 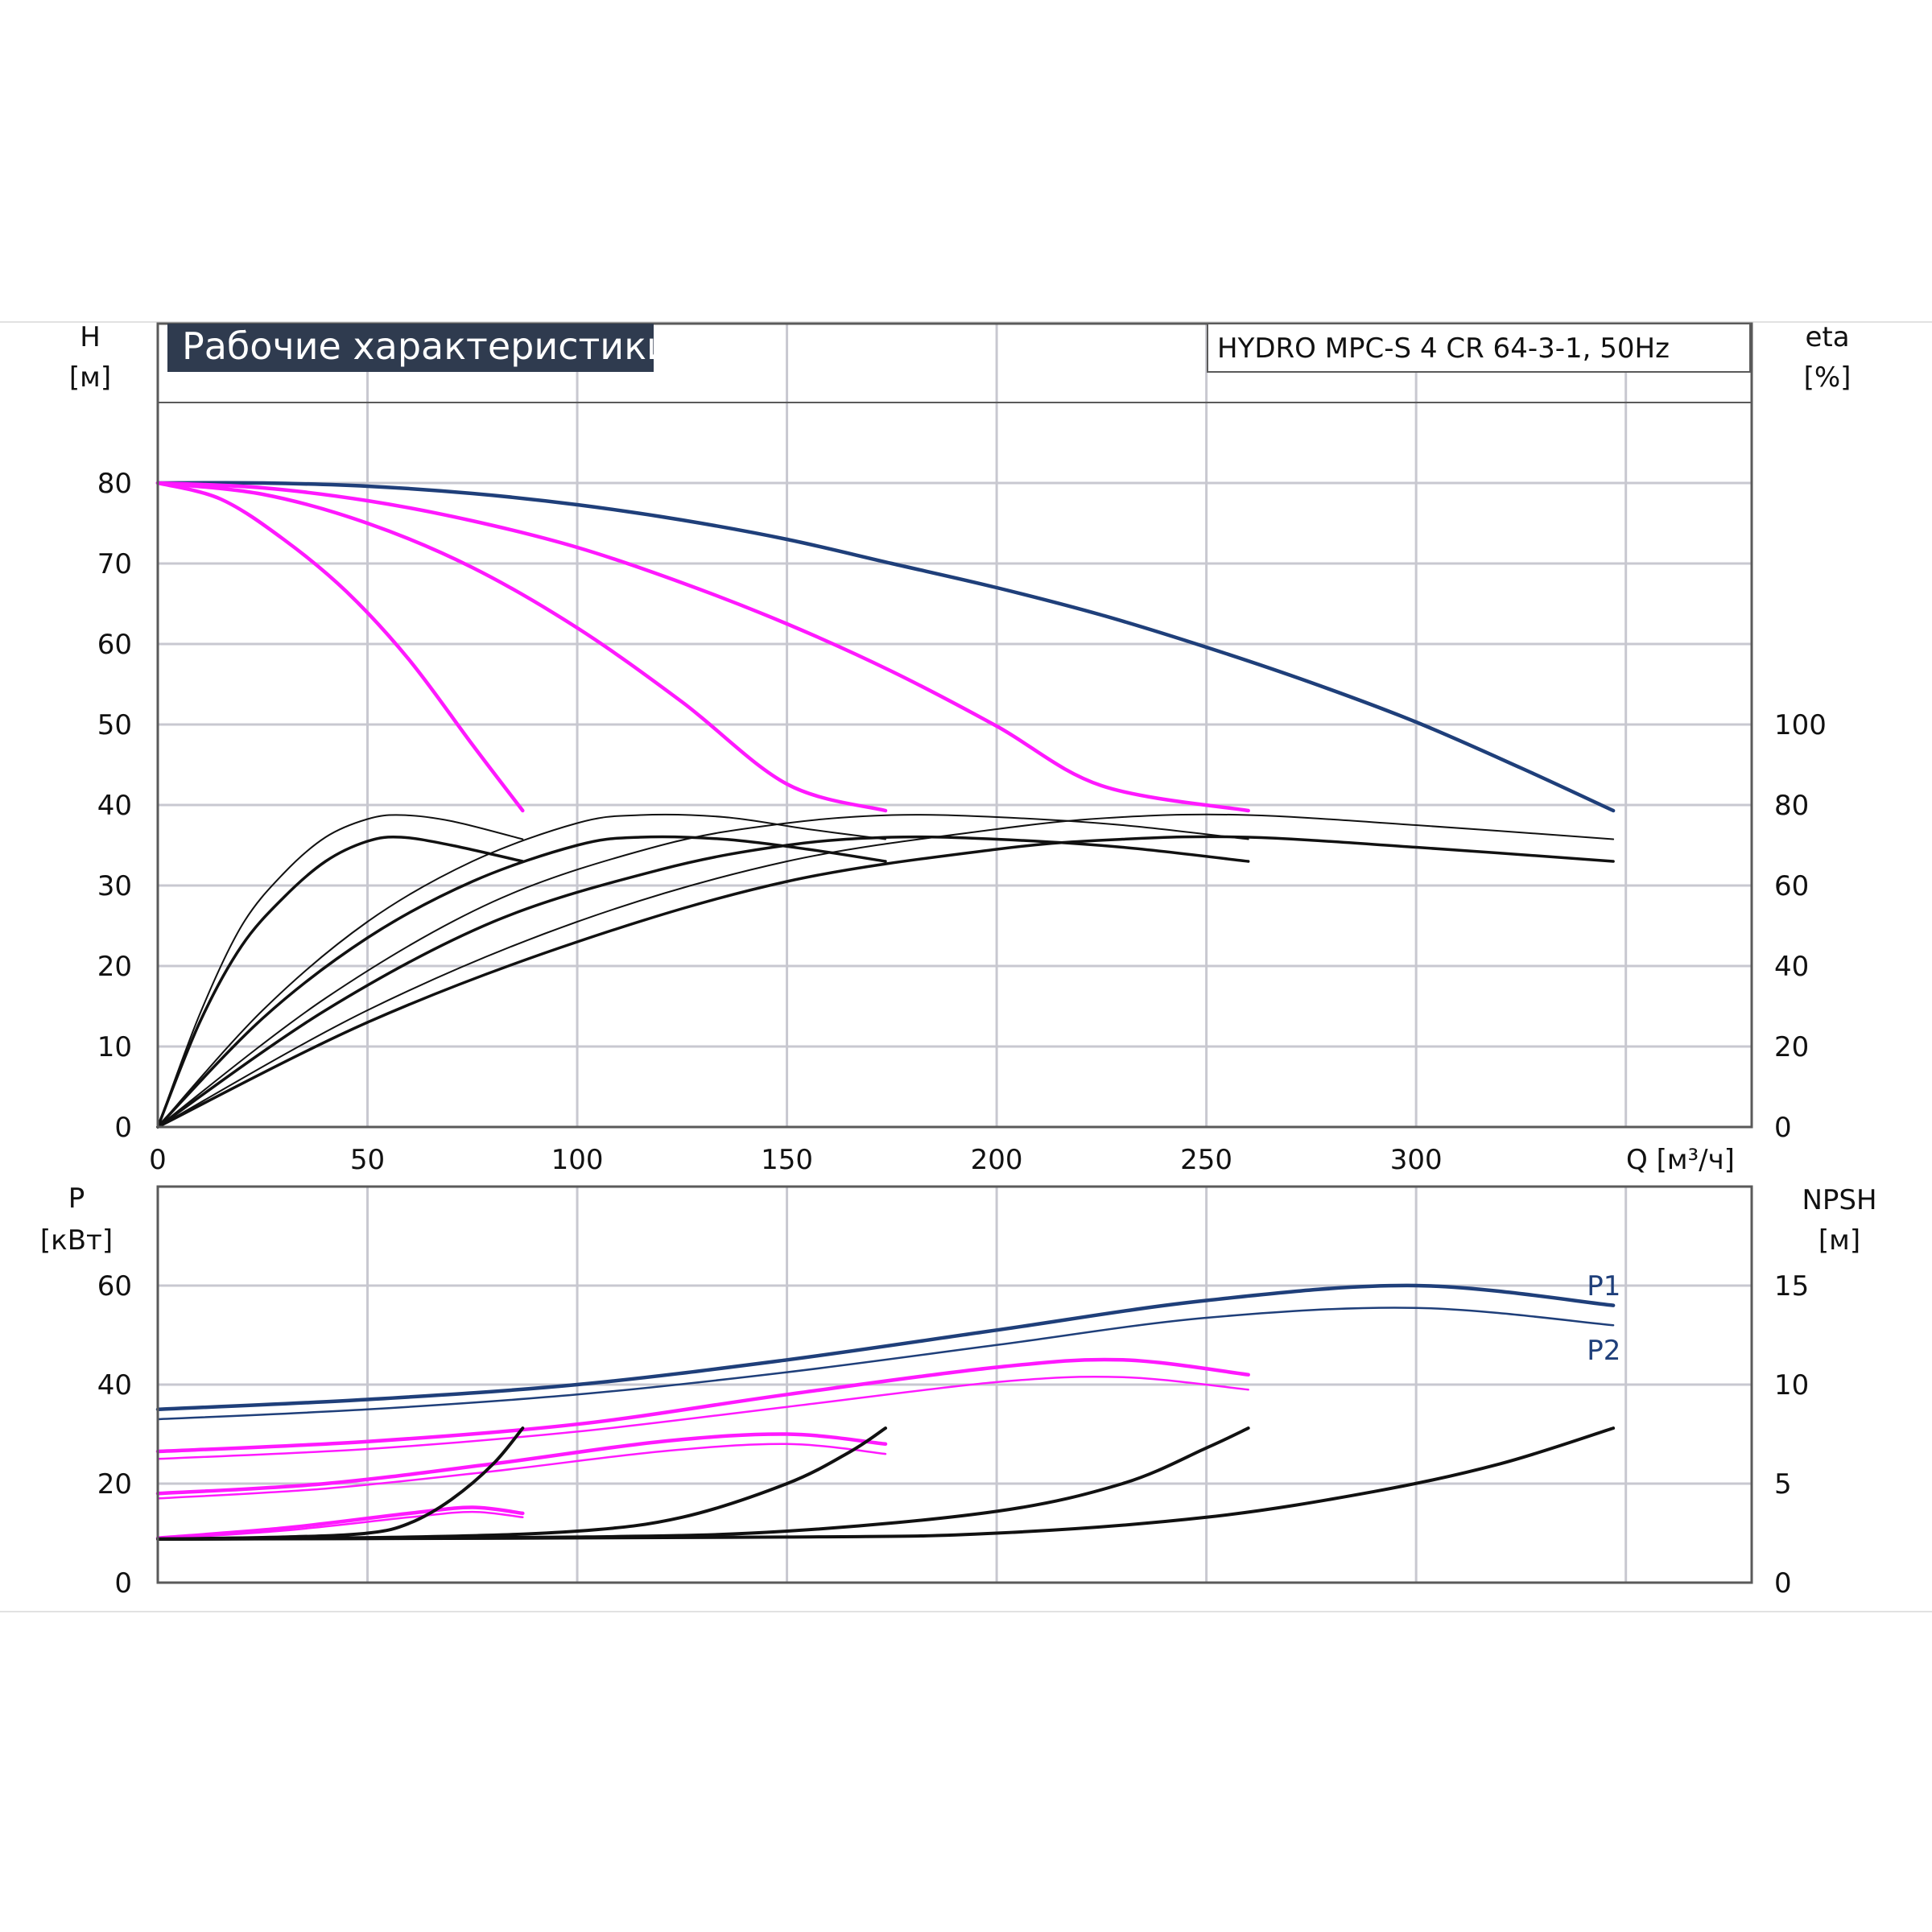 I want to click on eta-y-label: eta, so click(x=1827, y=337).